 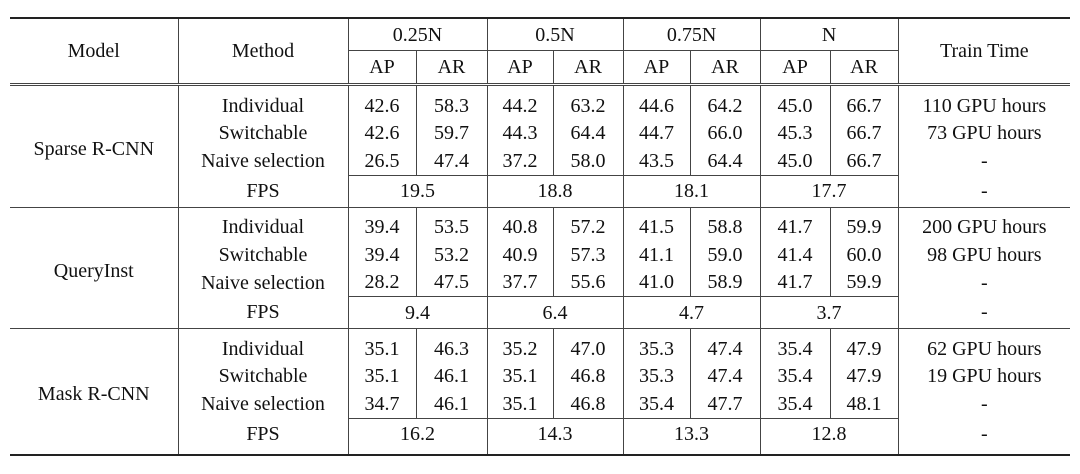 I want to click on metric-value: 59.0, so click(x=725, y=255).